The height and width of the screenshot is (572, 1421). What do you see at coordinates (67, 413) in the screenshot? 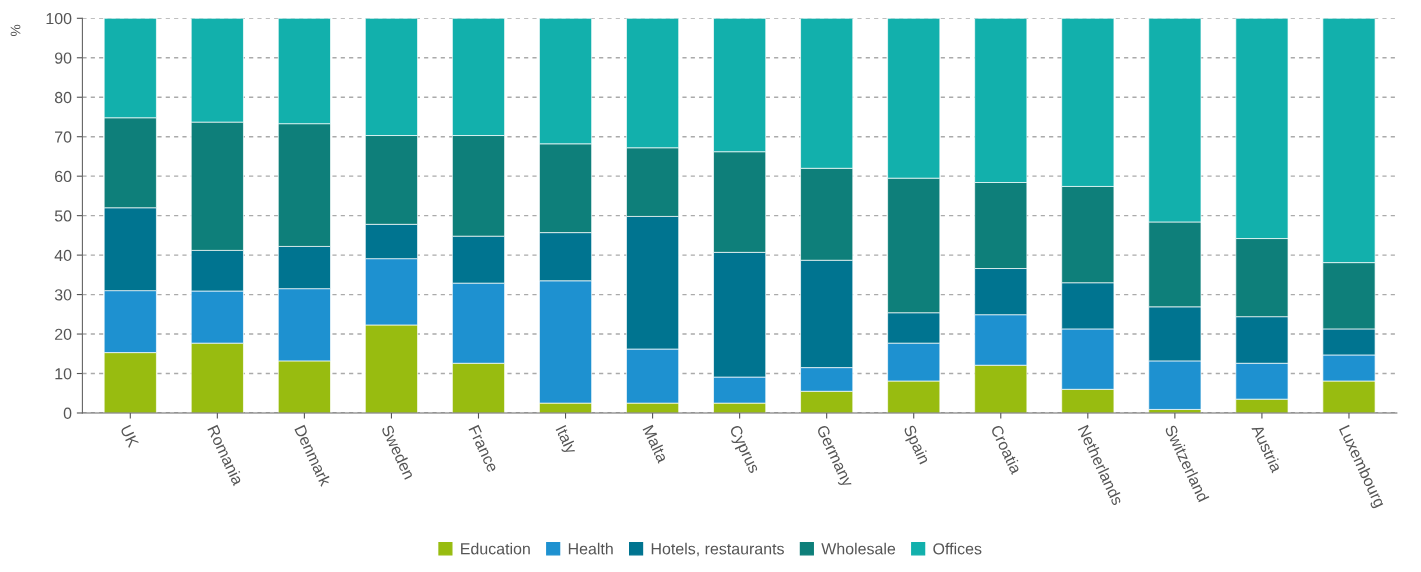
I see `y-tick-label: 0` at bounding box center [67, 413].